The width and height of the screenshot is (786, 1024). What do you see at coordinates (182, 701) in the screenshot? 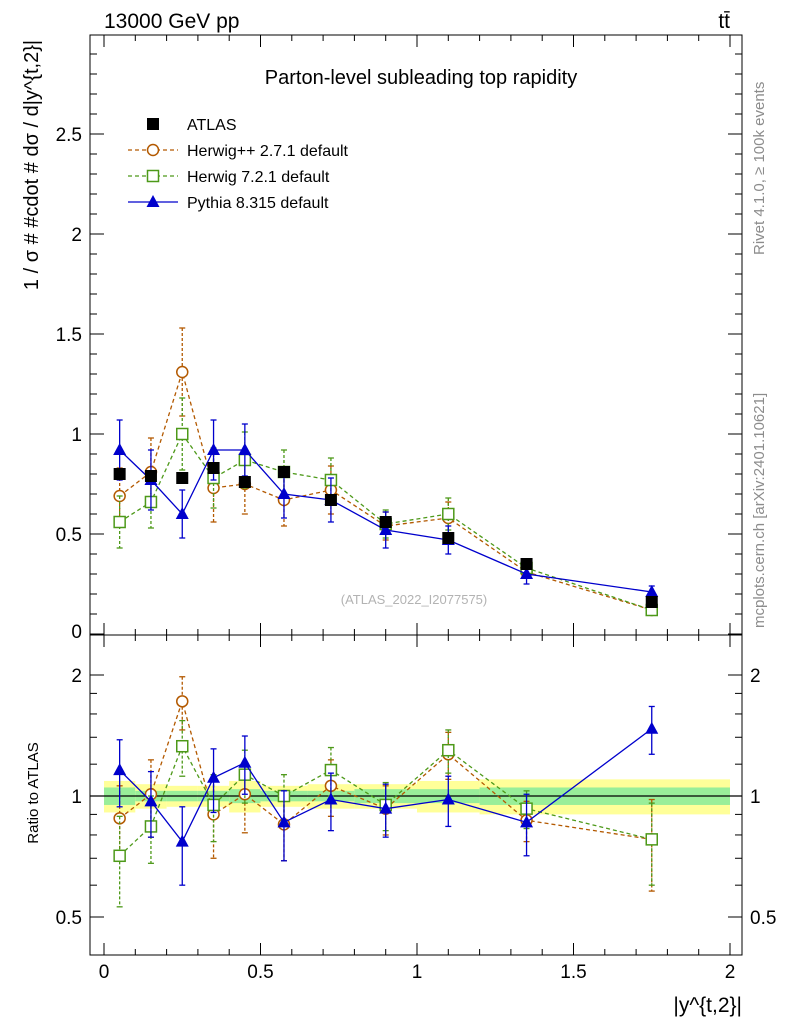
I see `ratio-point-herwig-2-7-1-default` at bounding box center [182, 701].